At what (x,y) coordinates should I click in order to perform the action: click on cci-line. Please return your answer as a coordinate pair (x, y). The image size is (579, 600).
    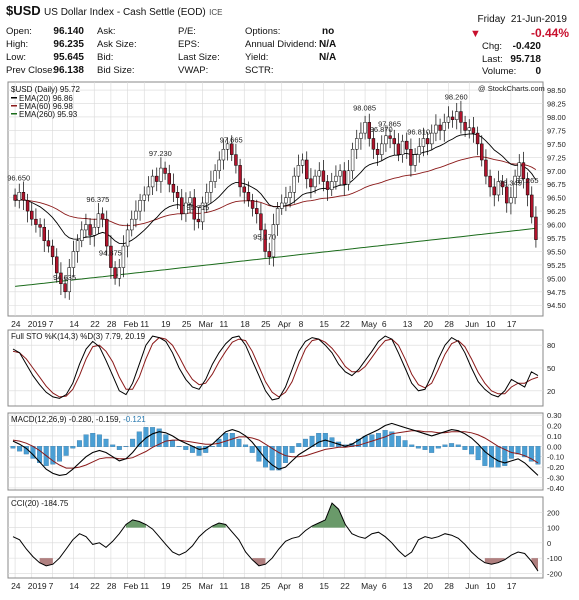
    Looking at the image, I should click on (275, 537).